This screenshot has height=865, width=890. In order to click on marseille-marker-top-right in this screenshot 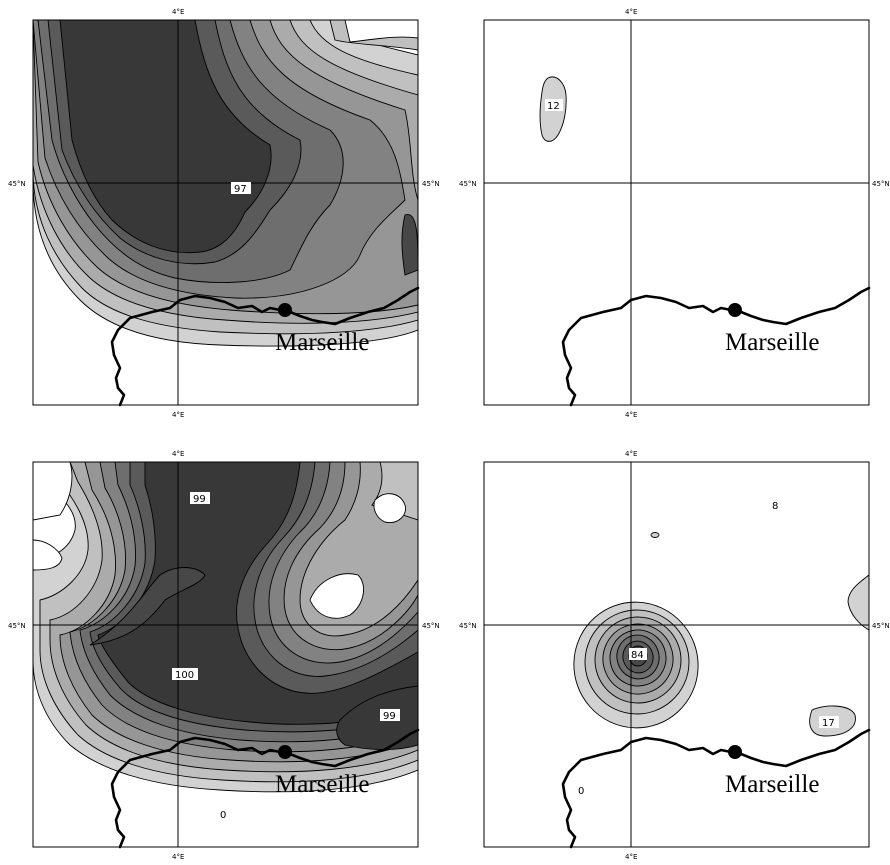, I will do `click(735, 310)`.